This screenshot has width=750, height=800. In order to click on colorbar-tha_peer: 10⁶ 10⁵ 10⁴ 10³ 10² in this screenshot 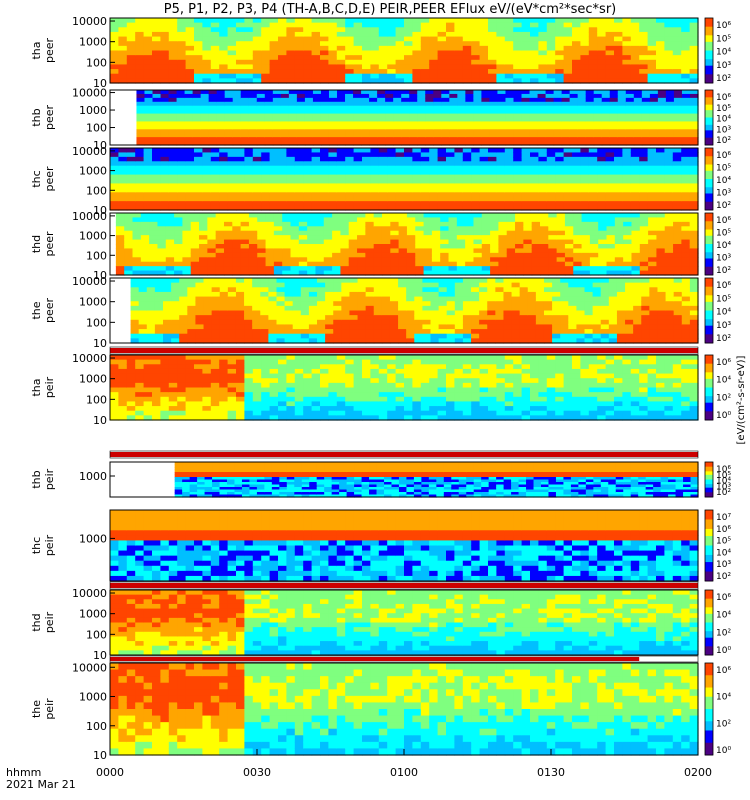, I will do `click(717, 50)`.